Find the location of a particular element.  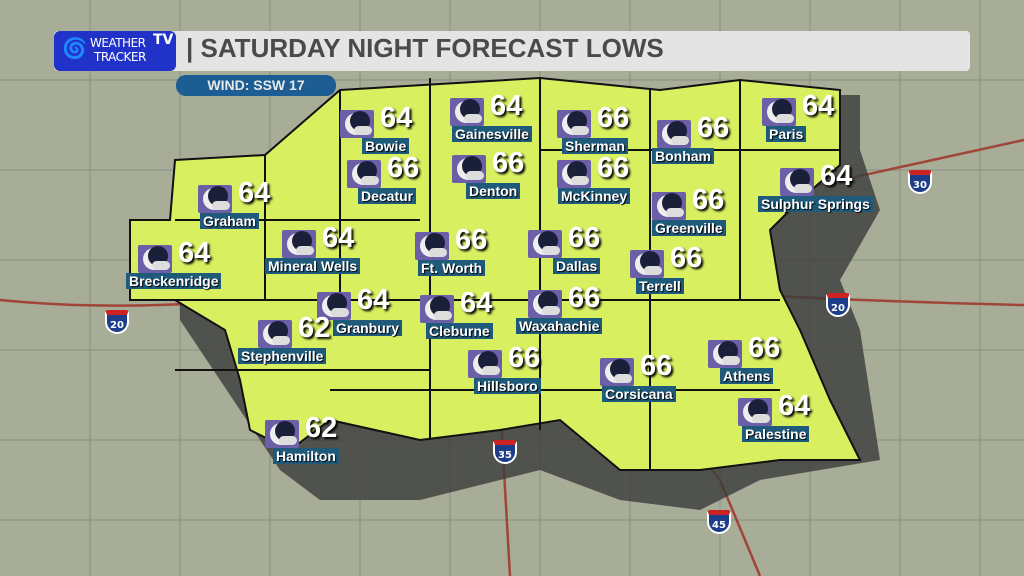

title-bar is located at coordinates (512, 51).